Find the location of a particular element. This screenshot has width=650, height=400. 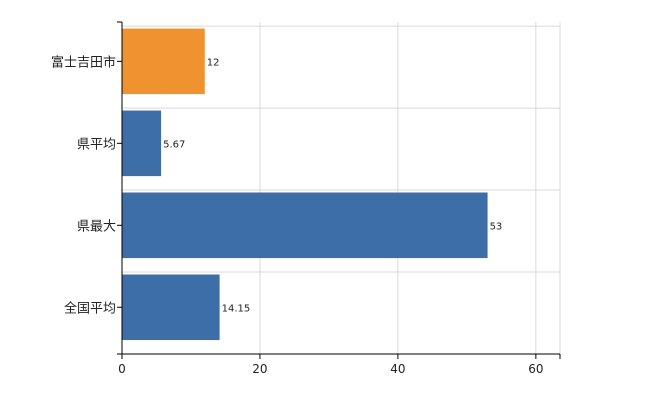

category-label: 全国平均 is located at coordinates (90, 308).